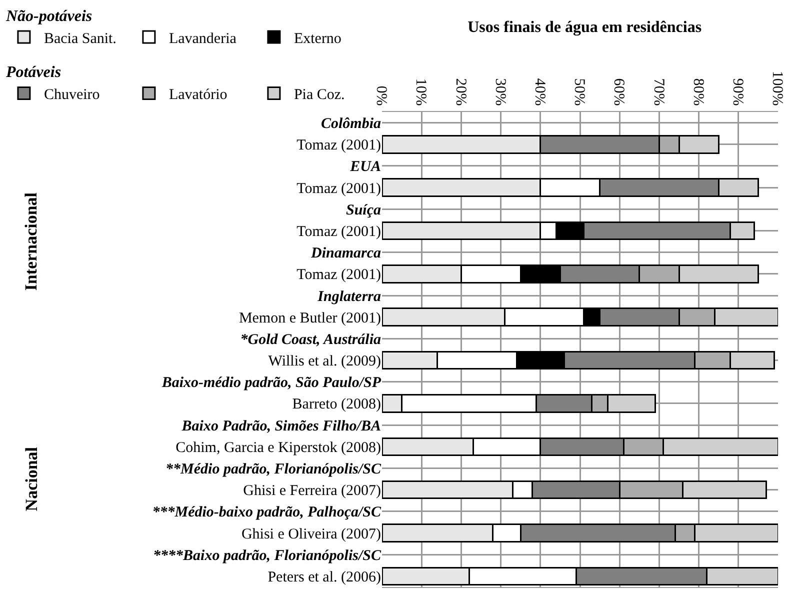 Image resolution: width=790 pixels, height=591 pixels. What do you see at coordinates (309, 318) in the screenshot?
I see `y-tick-label: Memon e Butler (2001)` at bounding box center [309, 318].